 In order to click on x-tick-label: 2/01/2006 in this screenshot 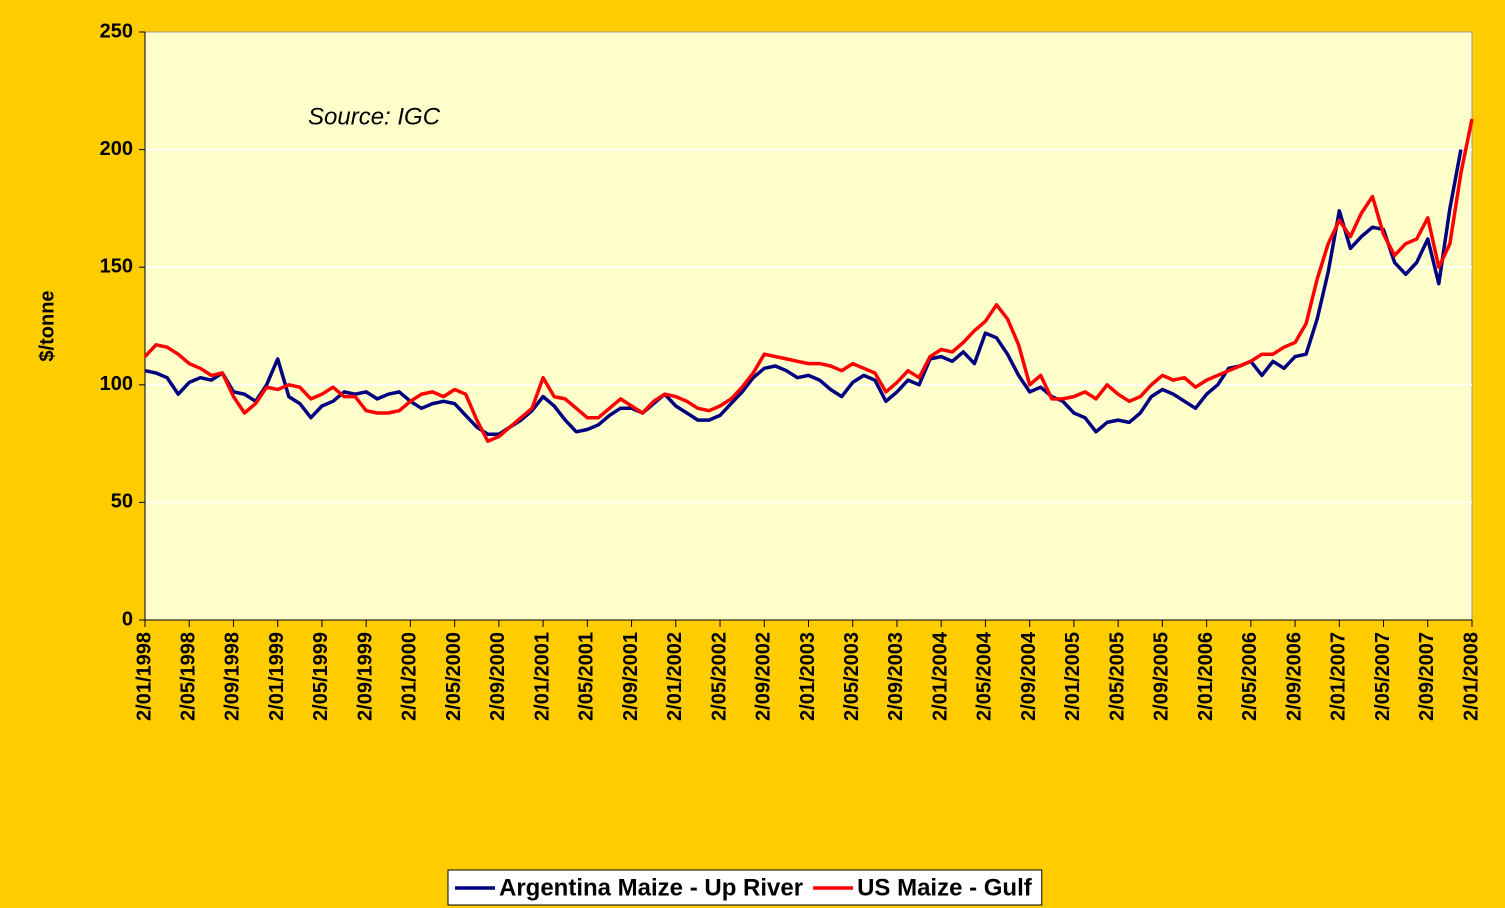, I will do `click(1206, 676)`.